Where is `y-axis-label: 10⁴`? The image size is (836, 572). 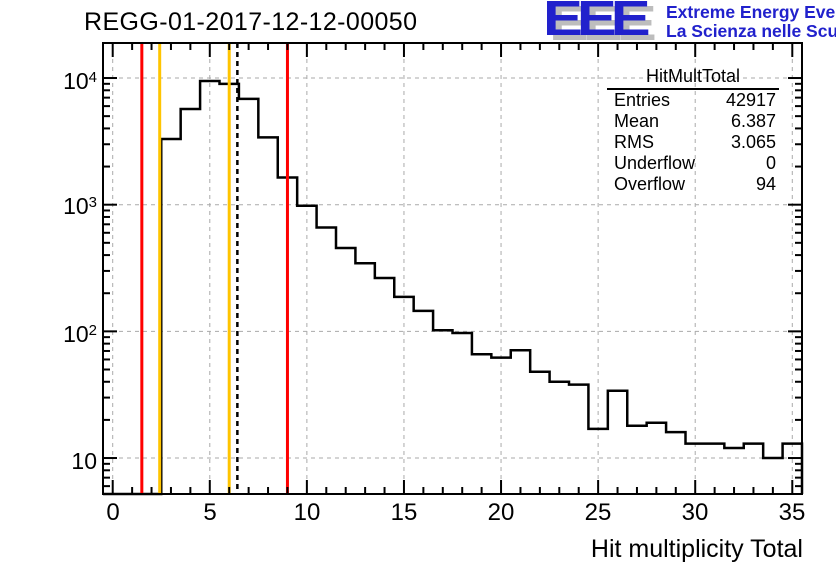
y-axis-label: 10⁴ is located at coordinates (80, 81).